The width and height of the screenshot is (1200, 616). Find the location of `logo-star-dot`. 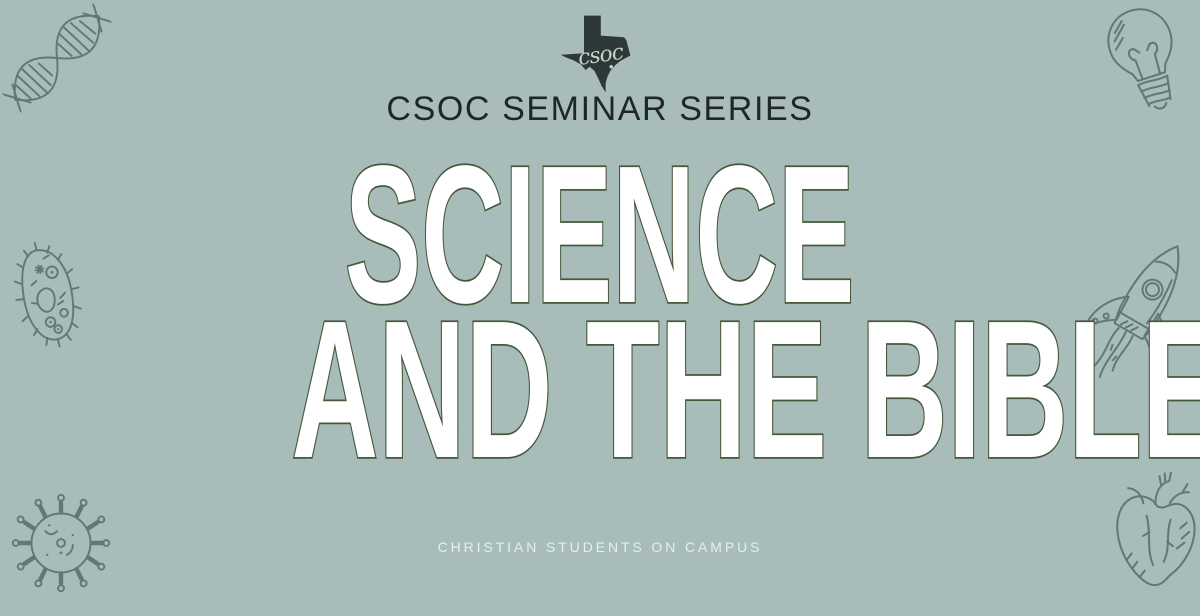

logo-star-dot is located at coordinates (611, 67).